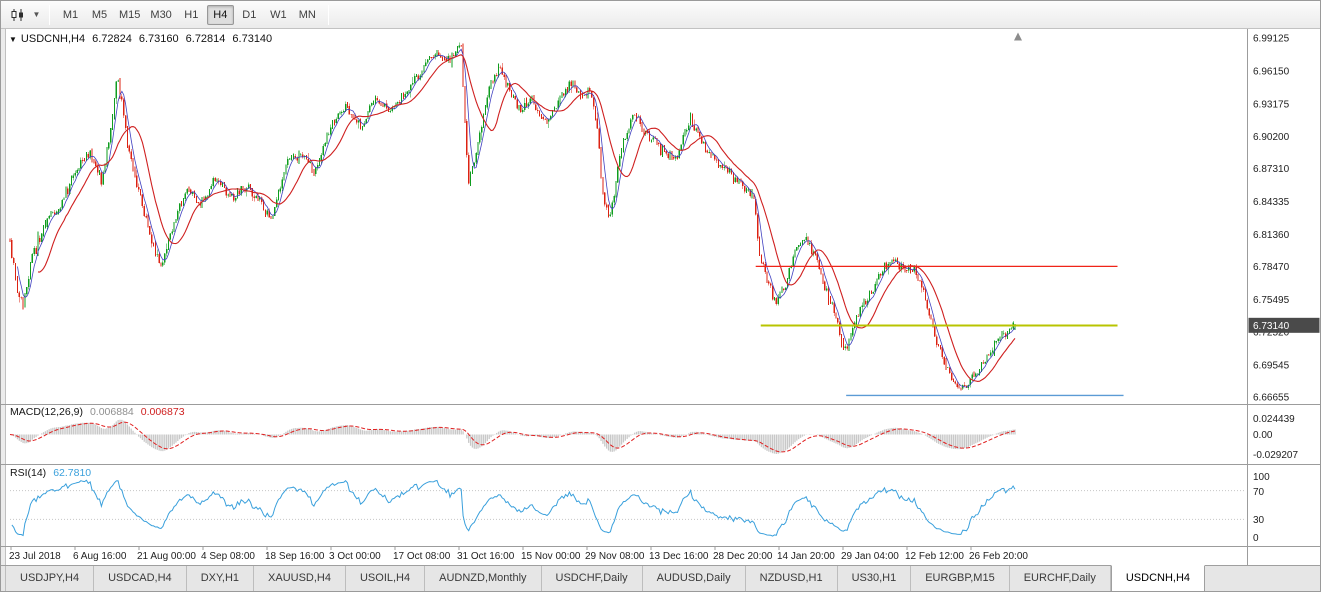 This screenshot has width=1321, height=592. I want to click on svg-text: 6.73140, so click(1271, 326).